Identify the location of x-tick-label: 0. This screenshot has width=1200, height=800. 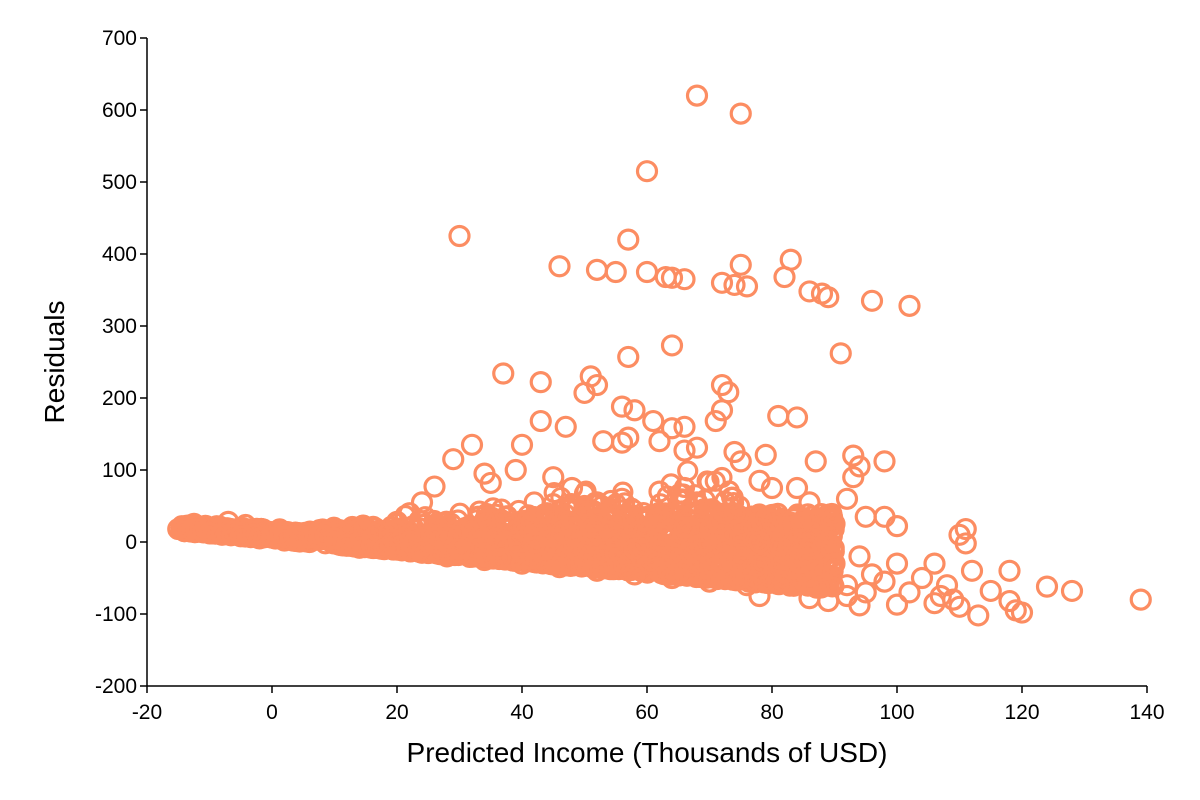
(272, 712).